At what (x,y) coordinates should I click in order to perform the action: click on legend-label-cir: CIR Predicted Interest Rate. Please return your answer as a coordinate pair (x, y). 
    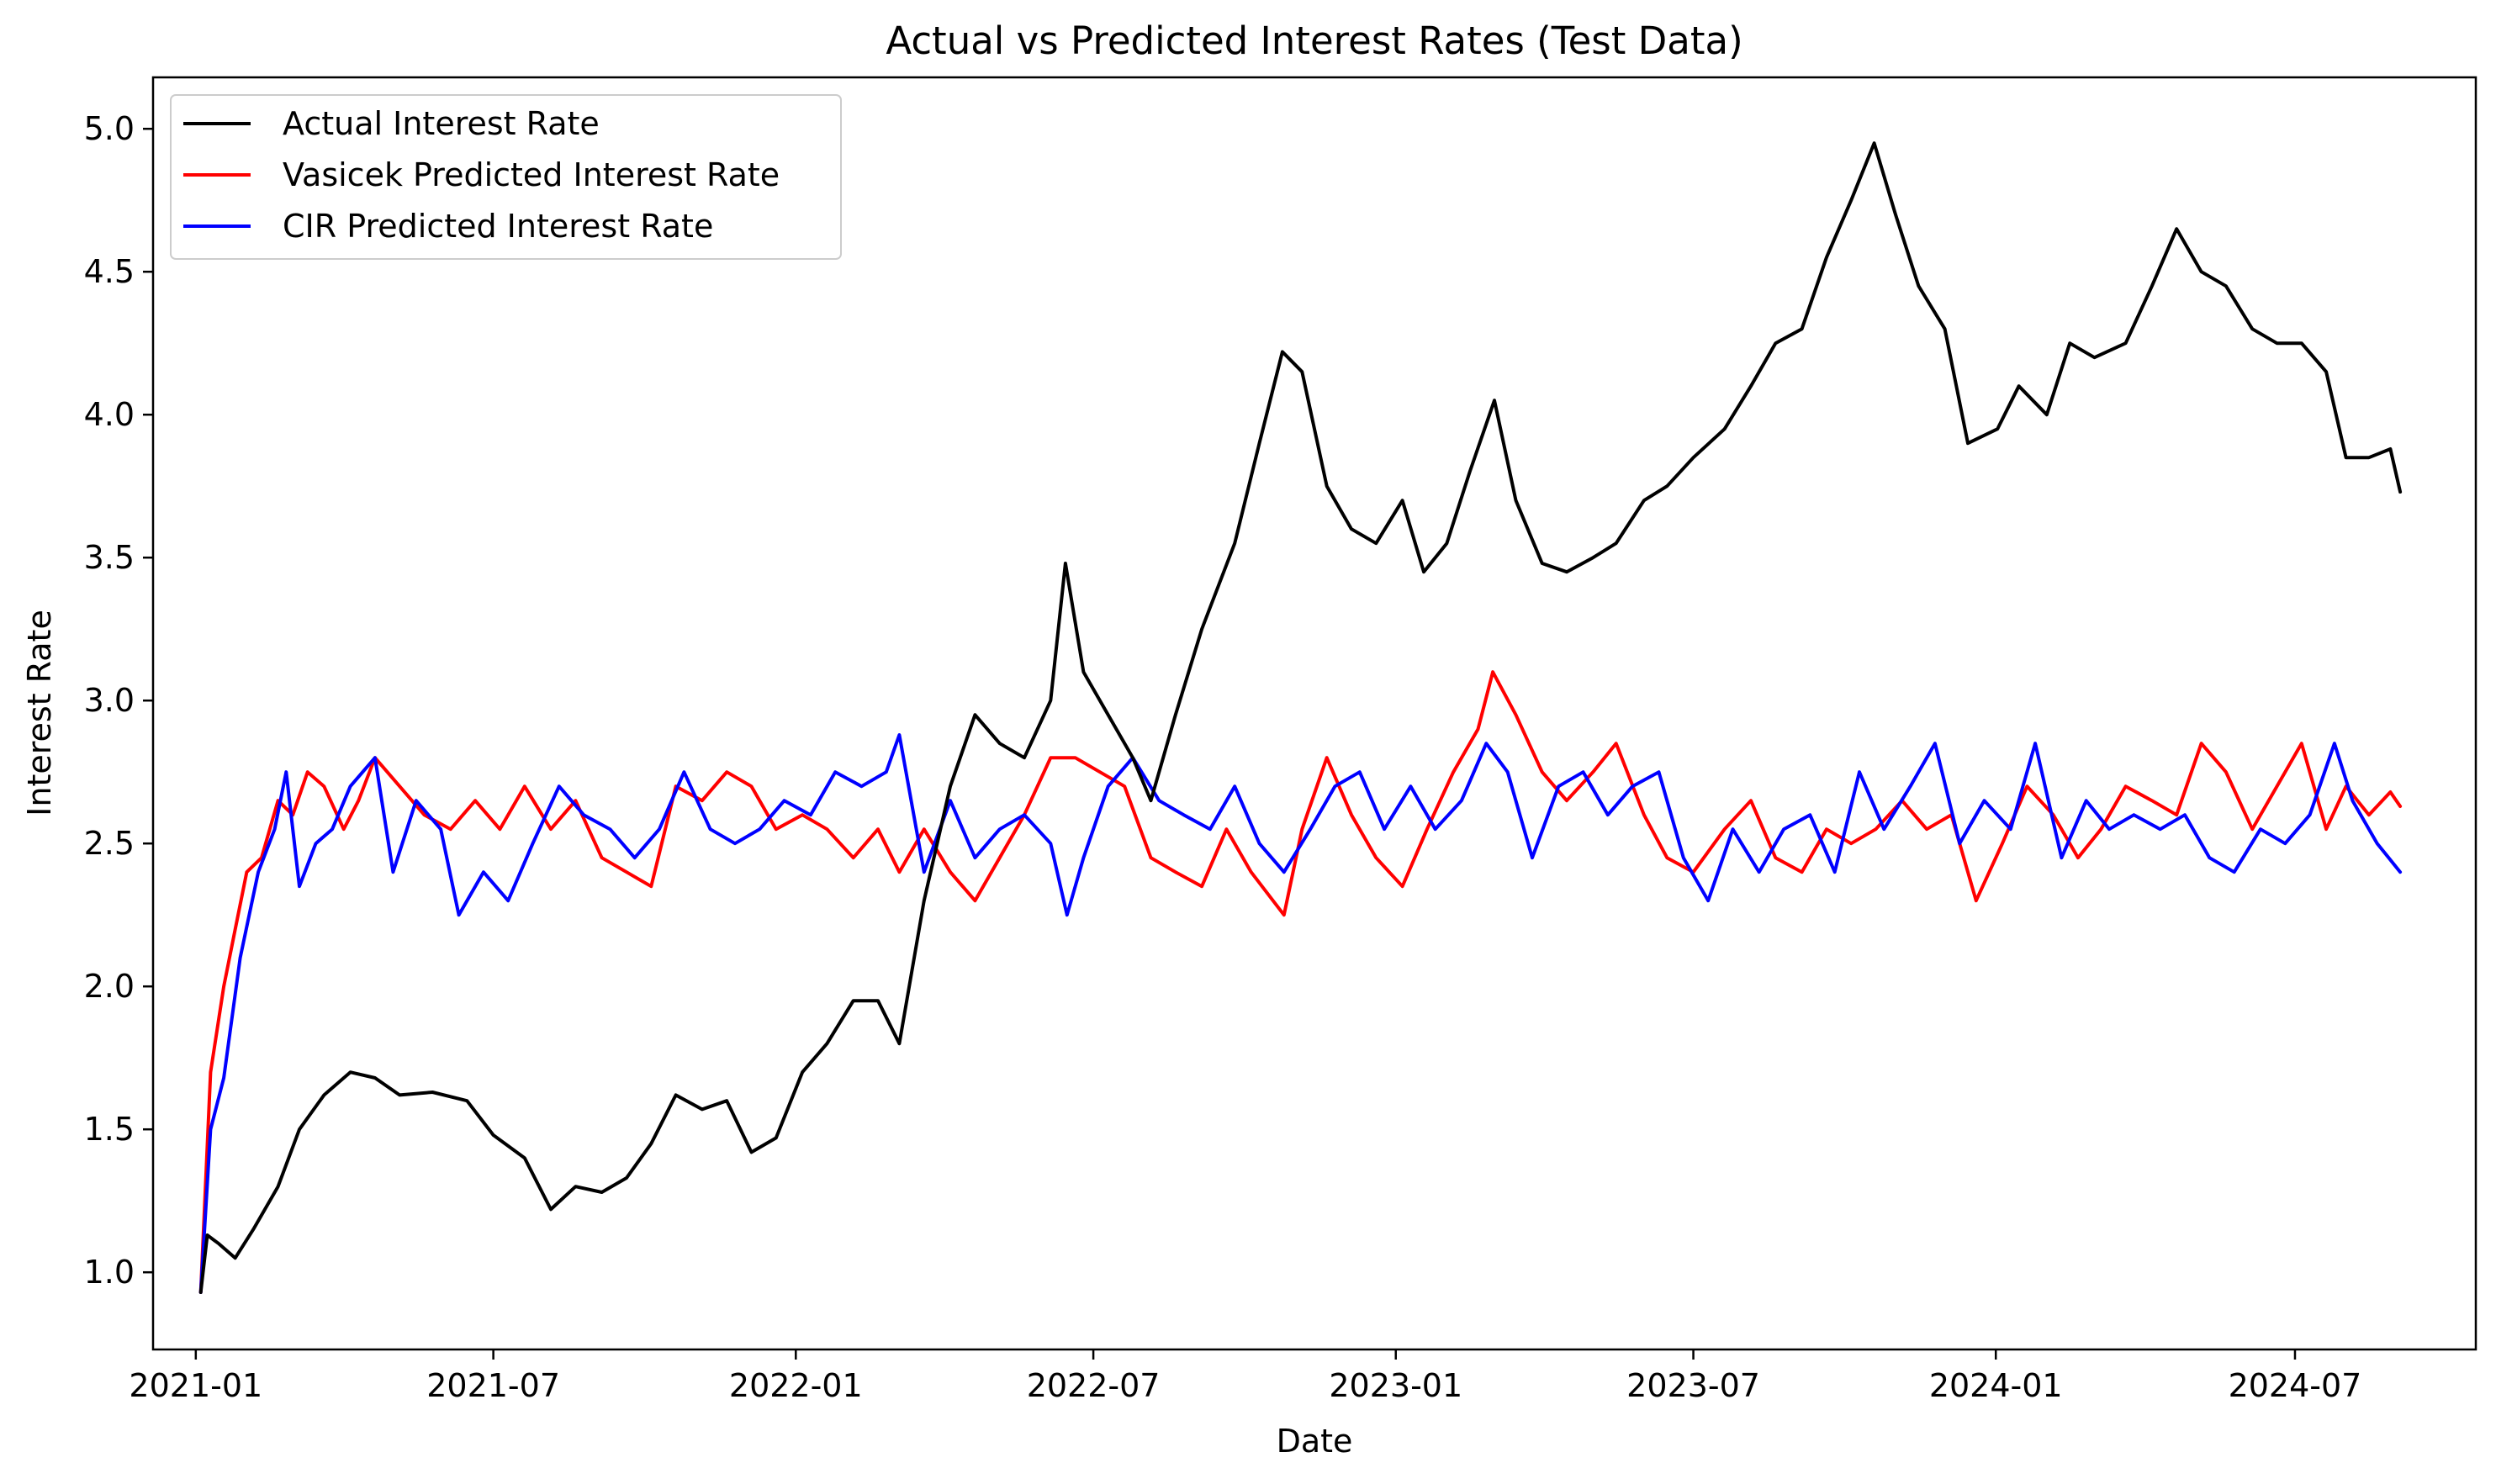
    Looking at the image, I should click on (498, 226).